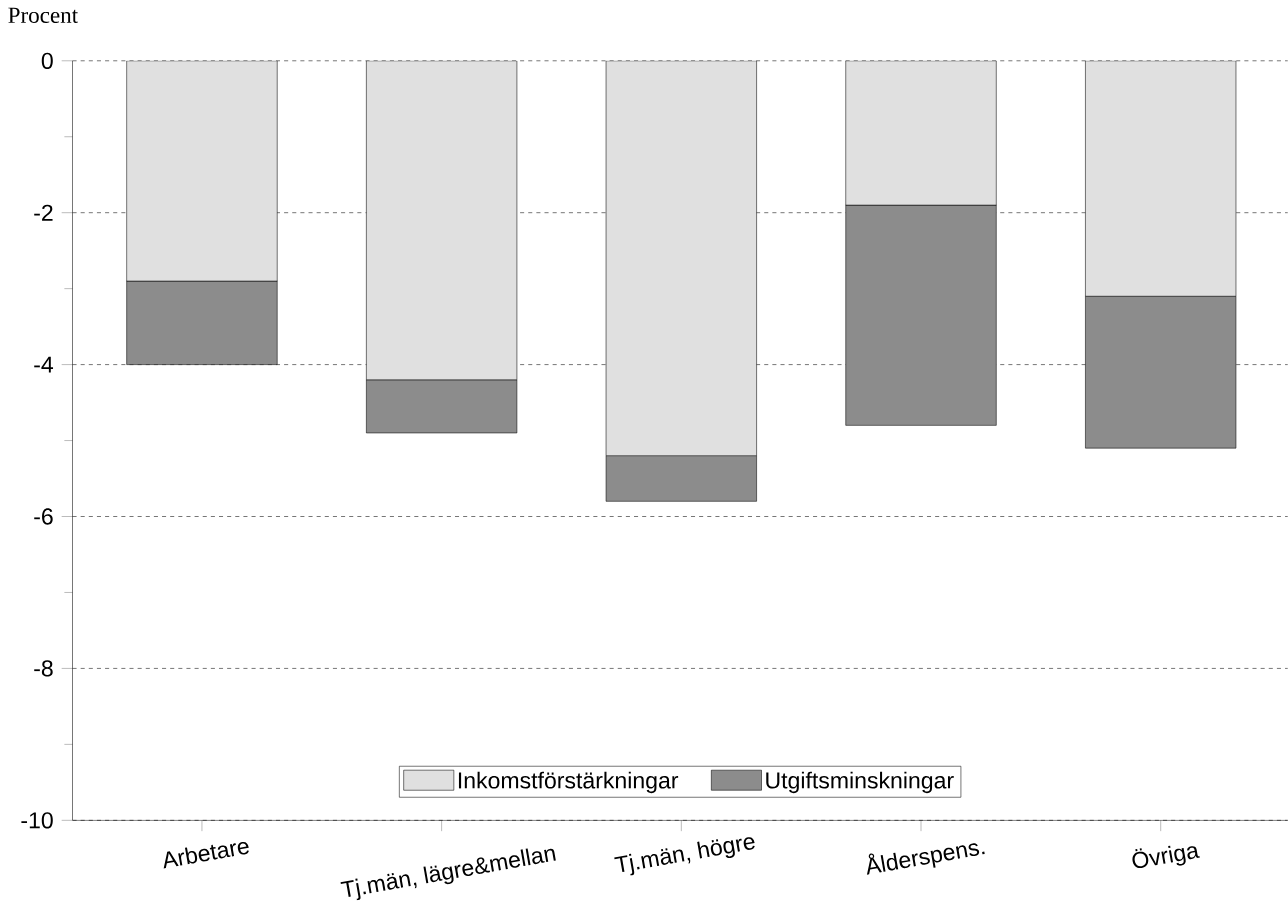 The width and height of the screenshot is (1288, 912). Describe the element at coordinates (568, 782) in the screenshot. I see `legend-label: Inkomstförstärkningar` at that location.